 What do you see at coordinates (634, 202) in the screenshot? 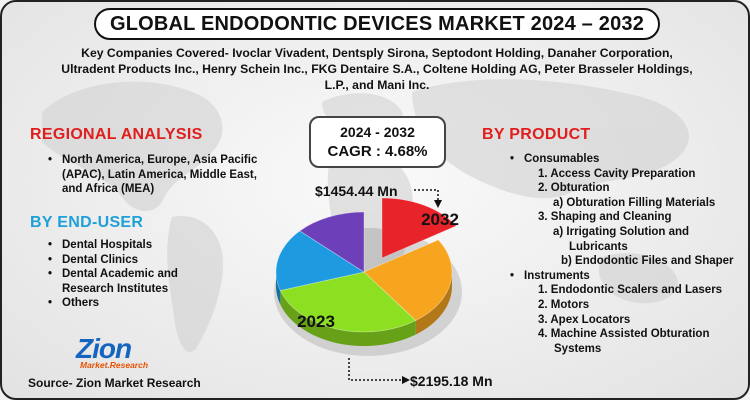
I see `product-subitem: a) Obturation Filling Materials` at bounding box center [634, 202].